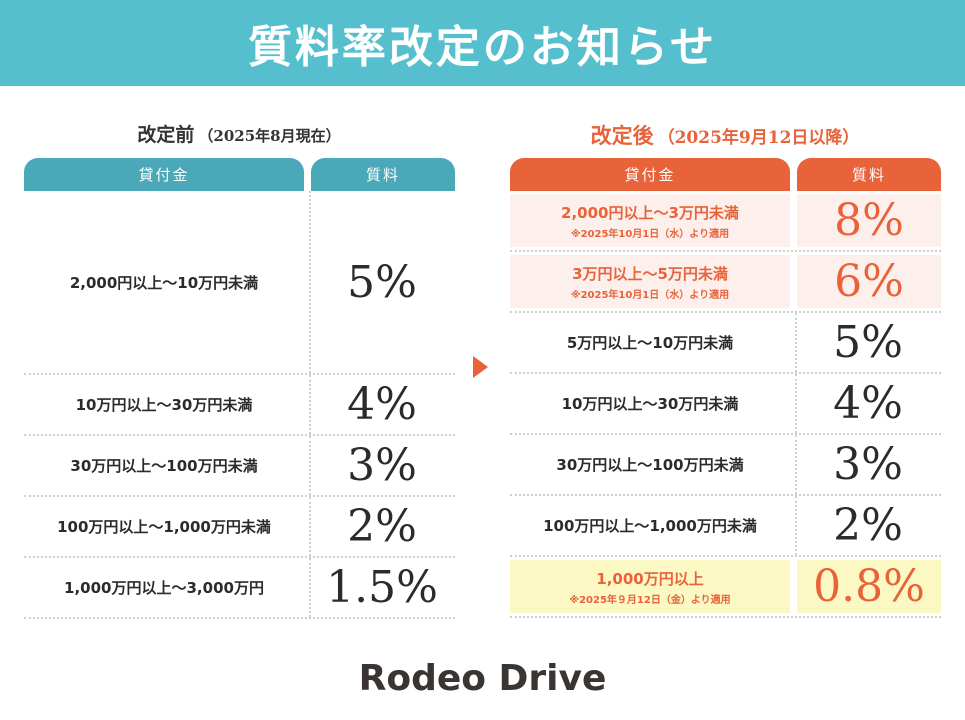 Image resolution: width=965 pixels, height=720 pixels. Describe the element at coordinates (758, 138) in the screenshot. I see `after-heading-date: （2025年9月12日以降）` at that location.